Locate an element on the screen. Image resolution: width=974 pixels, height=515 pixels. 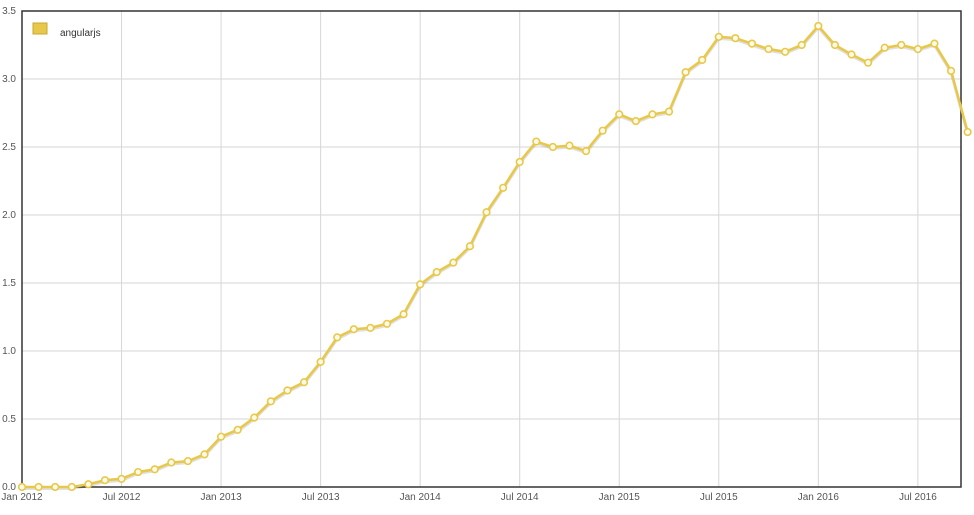
x-tick-label: Jul 2013 is located at coordinates (321, 497).